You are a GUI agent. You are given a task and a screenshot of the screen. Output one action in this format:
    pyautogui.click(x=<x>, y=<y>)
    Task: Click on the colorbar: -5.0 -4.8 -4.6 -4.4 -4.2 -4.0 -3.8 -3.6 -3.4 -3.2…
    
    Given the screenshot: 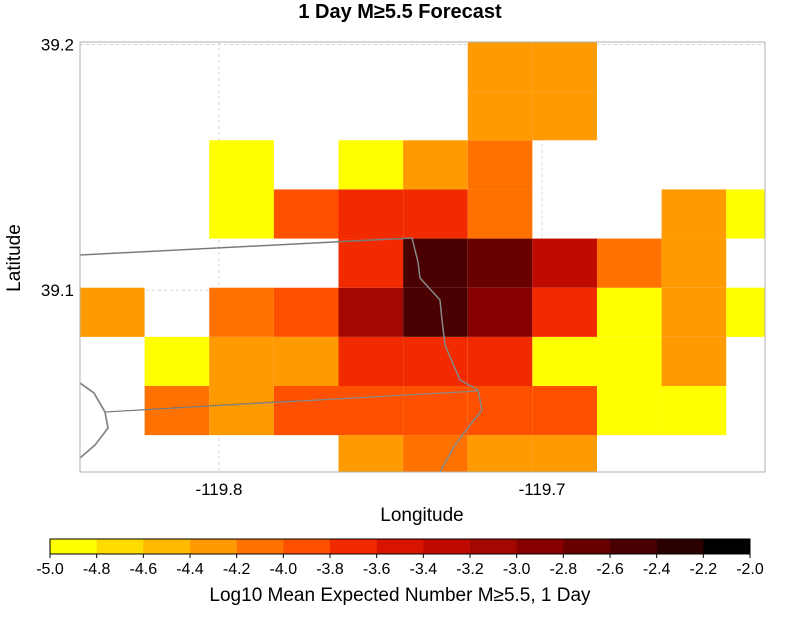 What is the action you would take?
    pyautogui.click(x=400, y=558)
    